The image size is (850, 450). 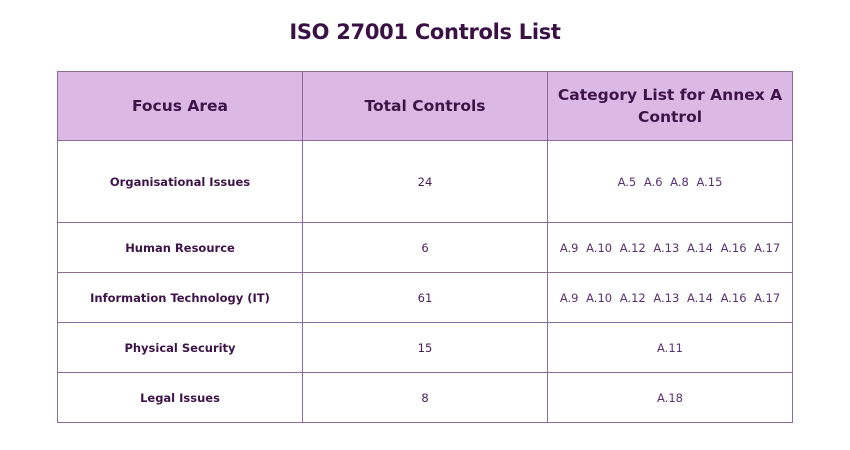 I want to click on categories-cell: A.18, so click(x=670, y=397).